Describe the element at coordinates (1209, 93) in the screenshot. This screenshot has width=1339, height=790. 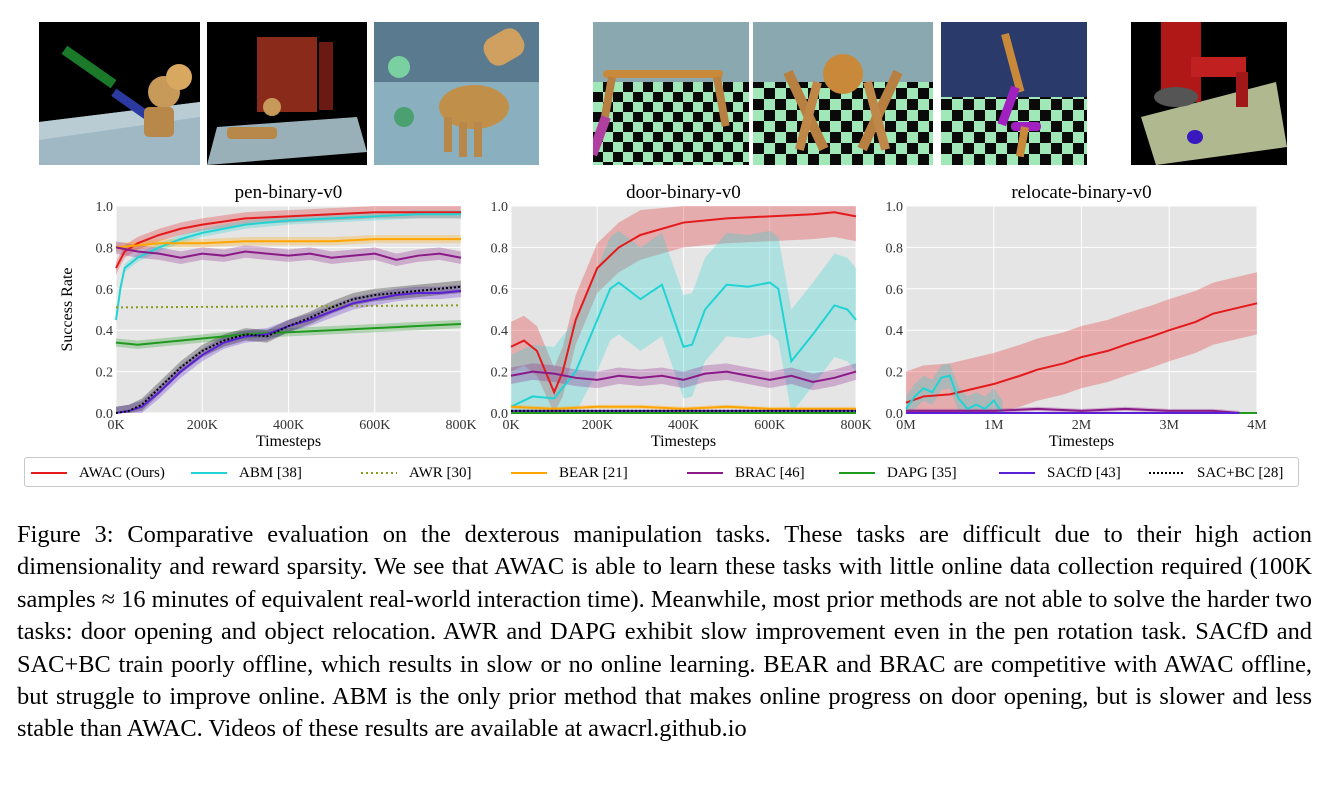
I see `sawyer-scene-image` at that location.